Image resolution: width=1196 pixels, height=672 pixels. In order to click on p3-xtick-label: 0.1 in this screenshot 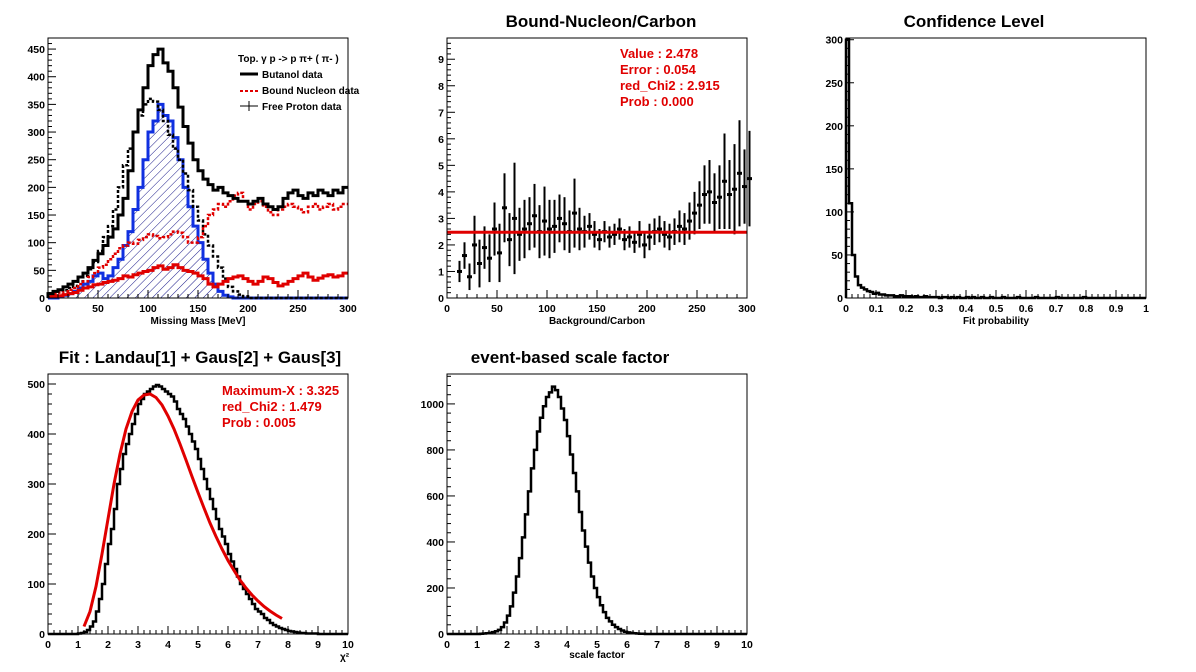, I will do `click(876, 309)`.